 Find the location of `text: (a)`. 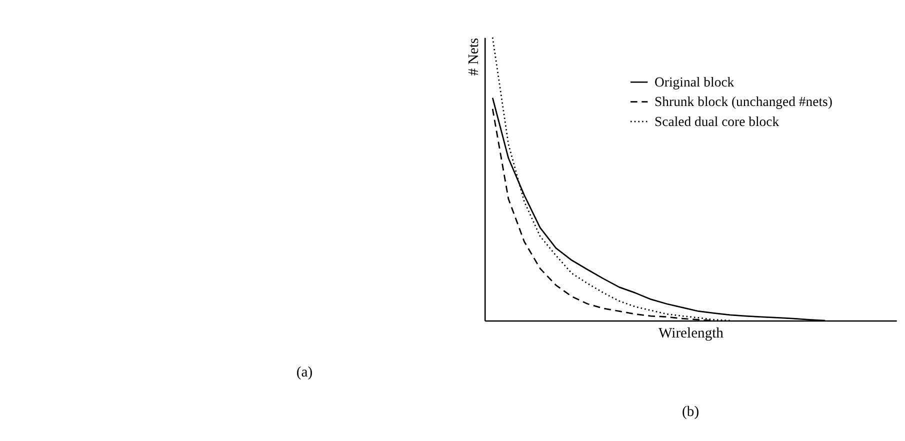

text: (a) is located at coordinates (304, 372).